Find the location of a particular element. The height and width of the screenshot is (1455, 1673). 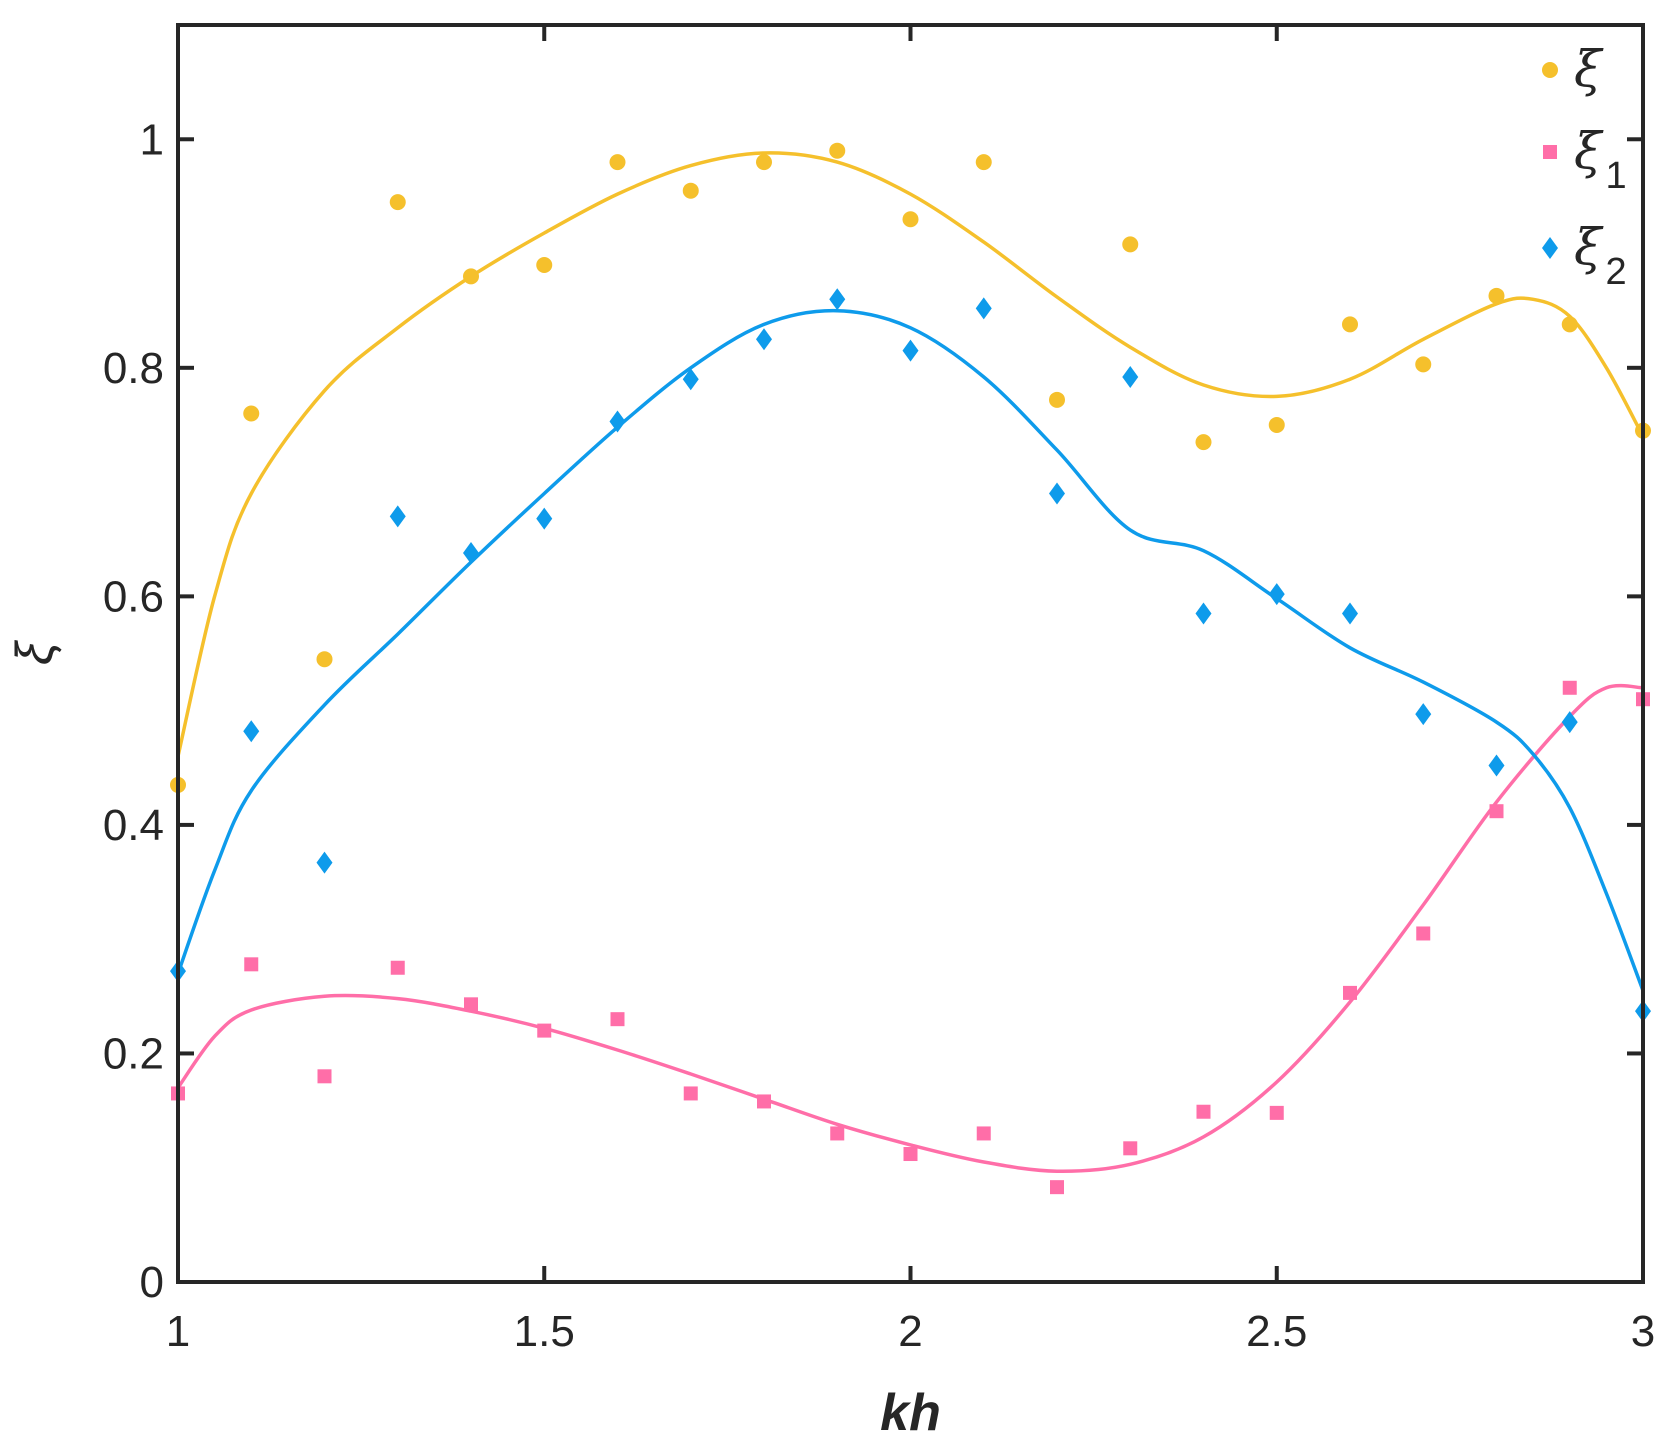

y-tick-label: 0.2 is located at coordinates (133, 1053).